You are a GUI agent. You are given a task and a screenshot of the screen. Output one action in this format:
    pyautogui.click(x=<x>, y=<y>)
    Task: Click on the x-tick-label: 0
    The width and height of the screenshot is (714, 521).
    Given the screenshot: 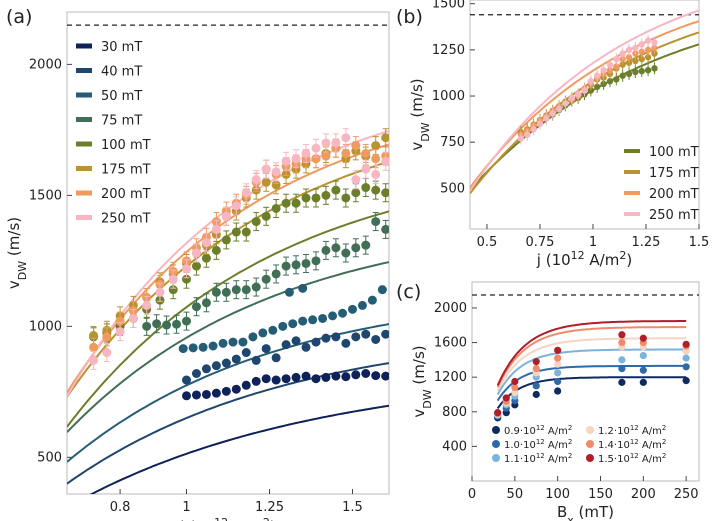 What is the action you would take?
    pyautogui.click(x=472, y=494)
    